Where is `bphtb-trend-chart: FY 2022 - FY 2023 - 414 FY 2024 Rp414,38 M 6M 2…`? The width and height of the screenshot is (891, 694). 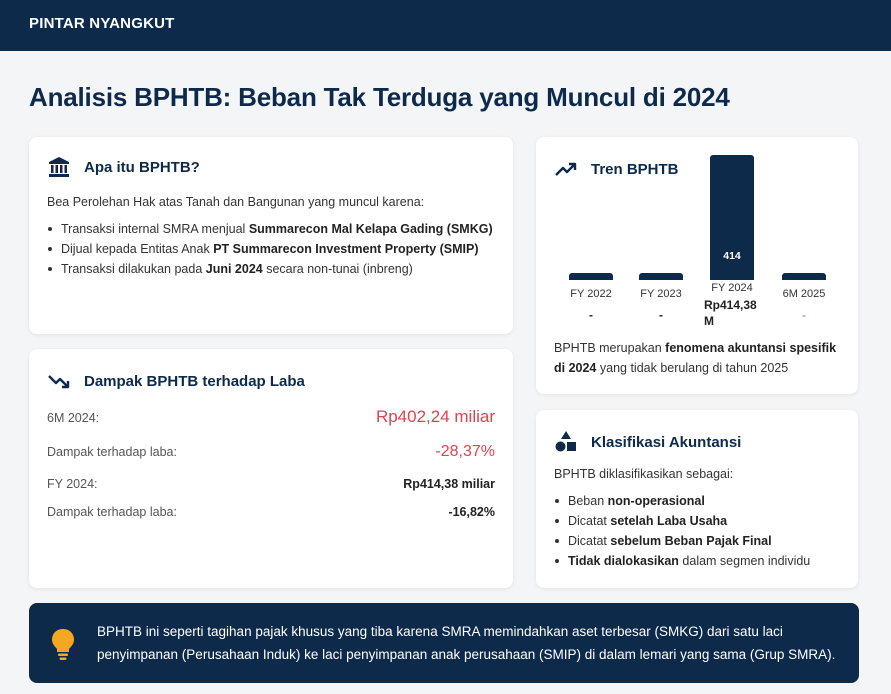
bphtb-trend-chart: FY 2022 - FY 2023 - 414 FY 2024 Rp414,38 M 6M 2… is located at coordinates (697, 237).